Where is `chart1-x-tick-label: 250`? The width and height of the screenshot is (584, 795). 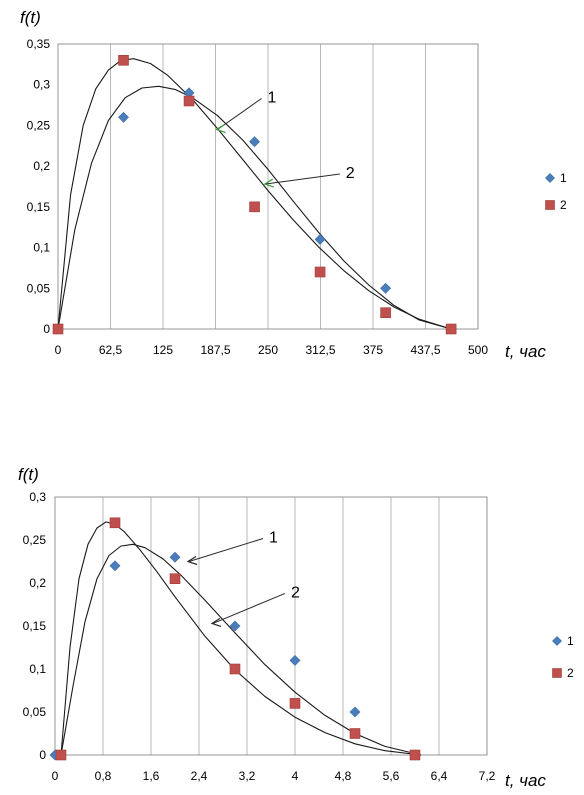
chart1-x-tick-label: 250 is located at coordinates (268, 350).